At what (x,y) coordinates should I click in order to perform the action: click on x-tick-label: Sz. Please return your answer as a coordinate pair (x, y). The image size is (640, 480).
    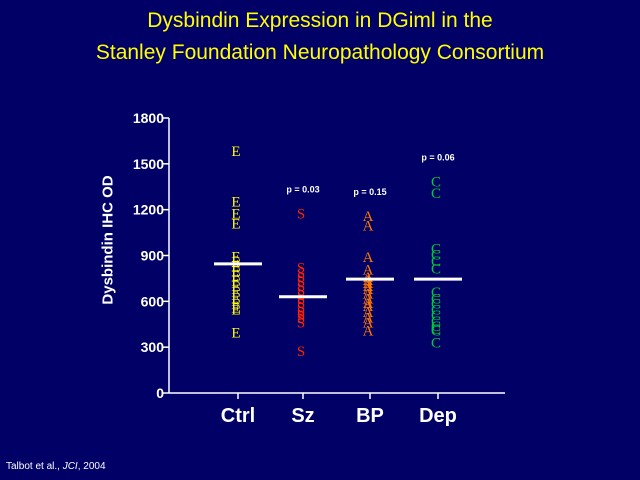
    Looking at the image, I should click on (302, 416).